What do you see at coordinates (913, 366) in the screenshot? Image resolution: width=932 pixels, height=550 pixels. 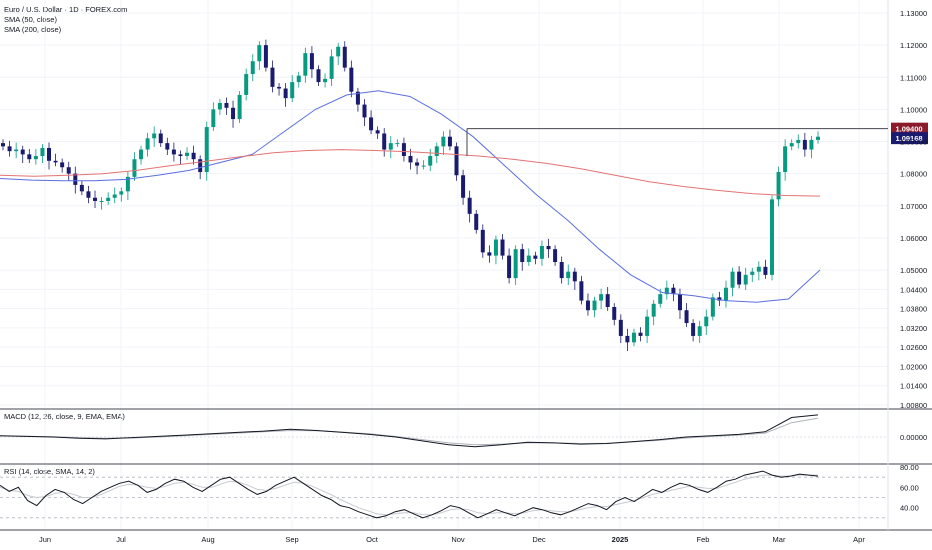 I see `price-tick-label: 1.02000` at bounding box center [913, 366].